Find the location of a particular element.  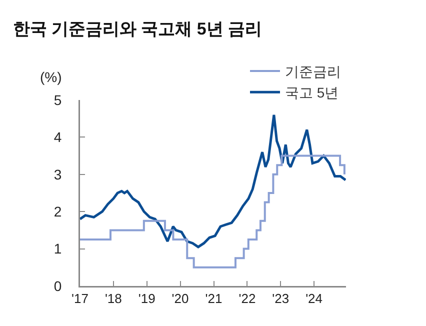

legend-label: 기준금리 is located at coordinates (313, 71).